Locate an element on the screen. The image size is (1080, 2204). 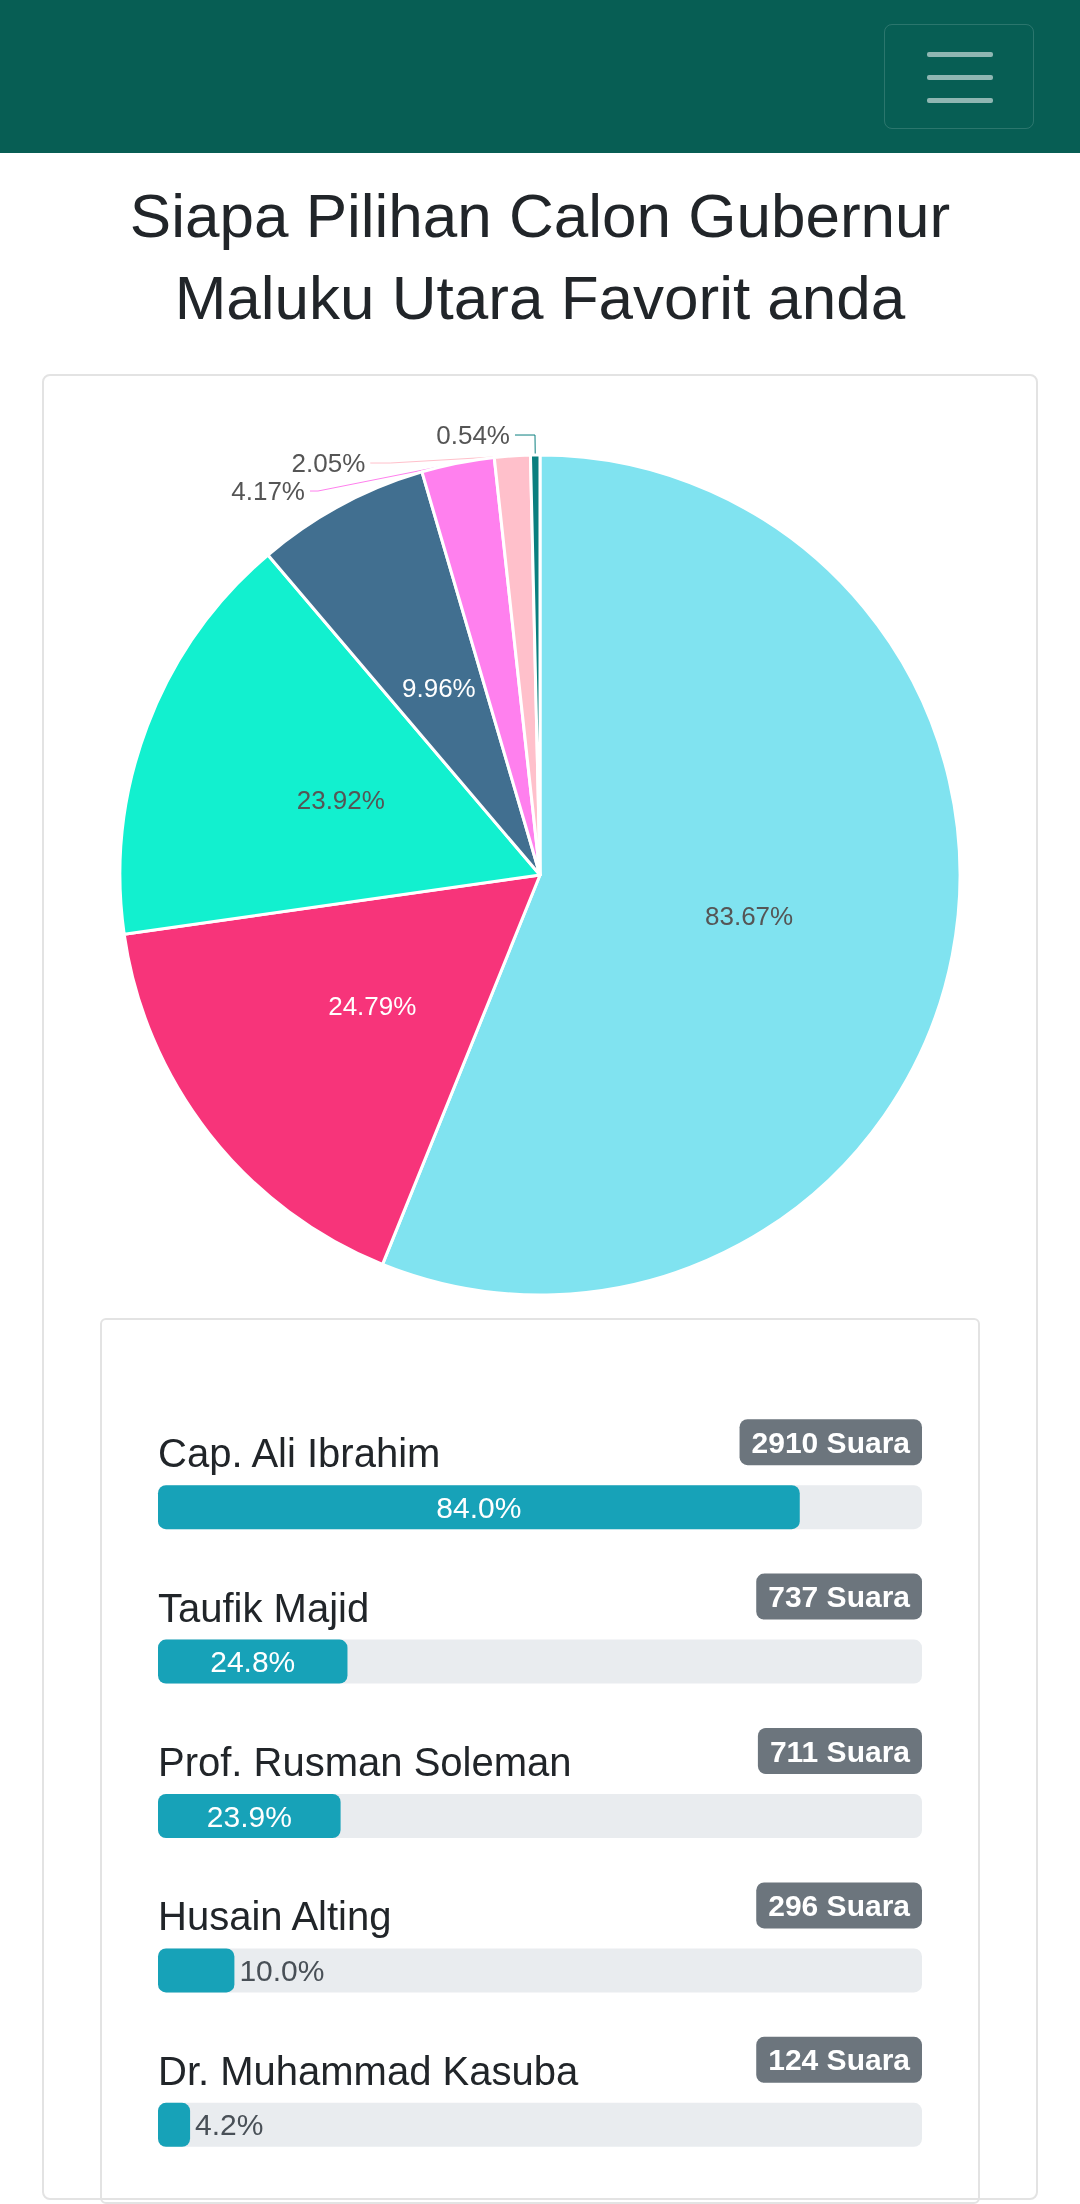
data-label: 84.0% is located at coordinates (479, 1507).